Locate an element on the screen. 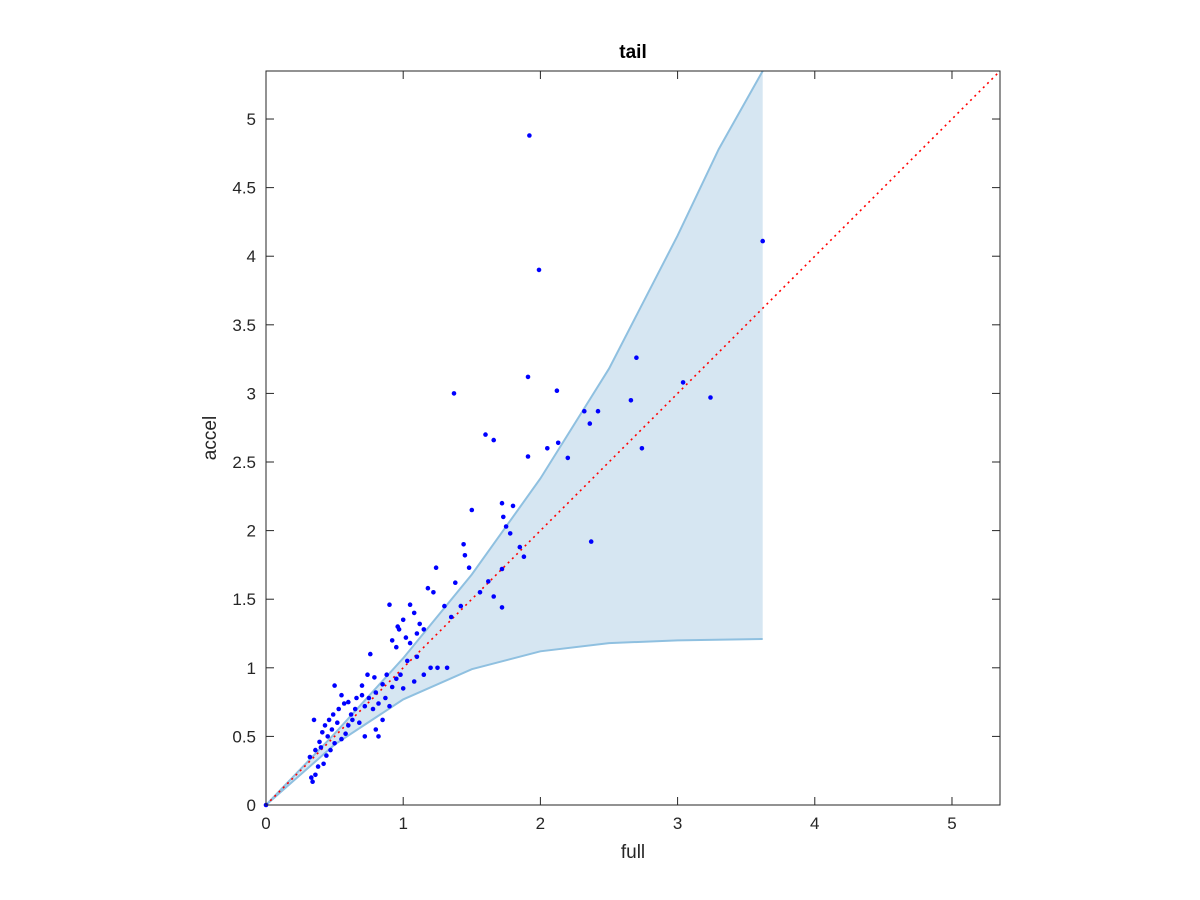 The image size is (1200, 900). y-tick-label: 2 is located at coordinates (251, 531).